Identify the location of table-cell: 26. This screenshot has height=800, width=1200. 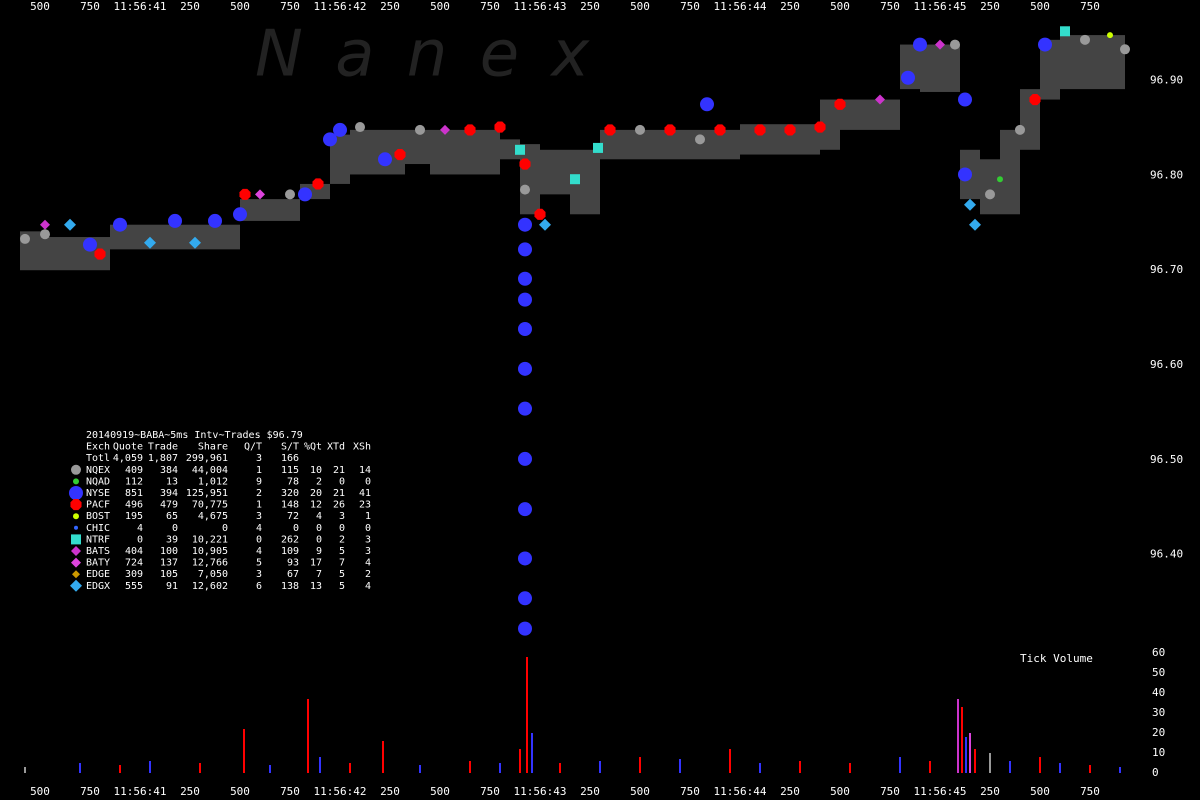
(339, 505).